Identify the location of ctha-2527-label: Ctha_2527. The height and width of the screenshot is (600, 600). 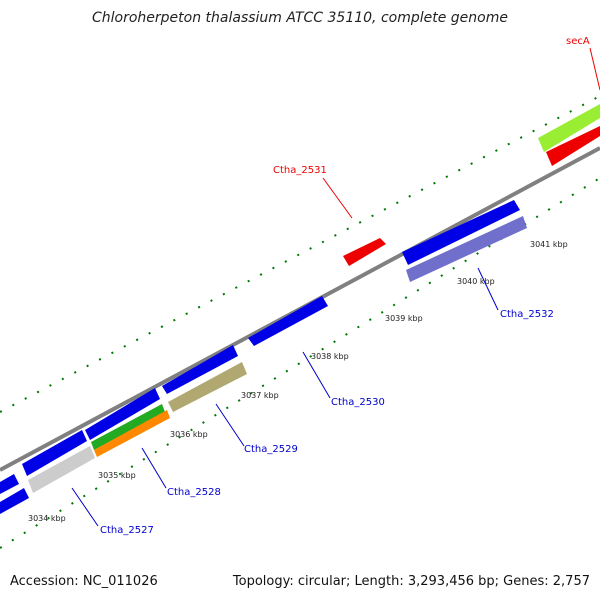
(127, 530).